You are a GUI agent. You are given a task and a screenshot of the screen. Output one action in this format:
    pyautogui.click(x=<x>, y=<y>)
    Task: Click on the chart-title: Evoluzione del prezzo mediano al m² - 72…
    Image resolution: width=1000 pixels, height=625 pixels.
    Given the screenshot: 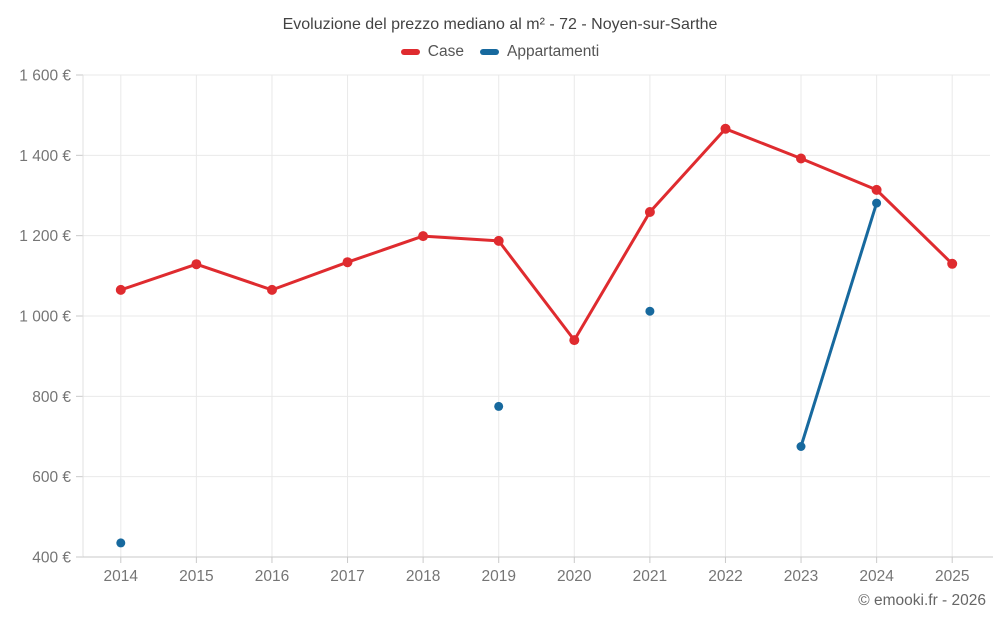 What is the action you would take?
    pyautogui.click(x=500, y=24)
    